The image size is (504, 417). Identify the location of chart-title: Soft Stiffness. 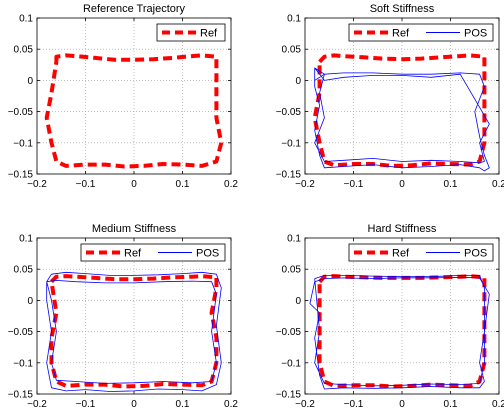
(402, 9).